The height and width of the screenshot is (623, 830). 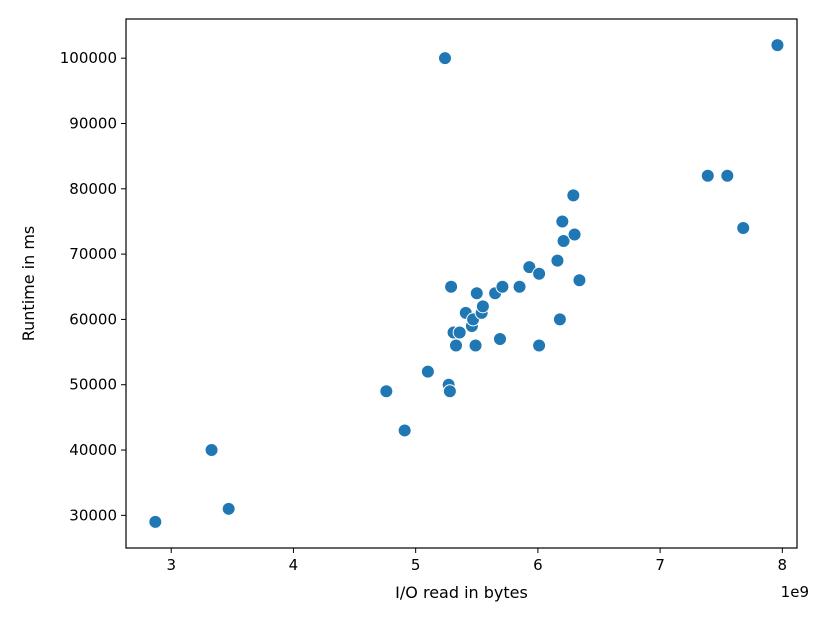 What do you see at coordinates (783, 565) in the screenshot?
I see `x-tick-label: 8` at bounding box center [783, 565].